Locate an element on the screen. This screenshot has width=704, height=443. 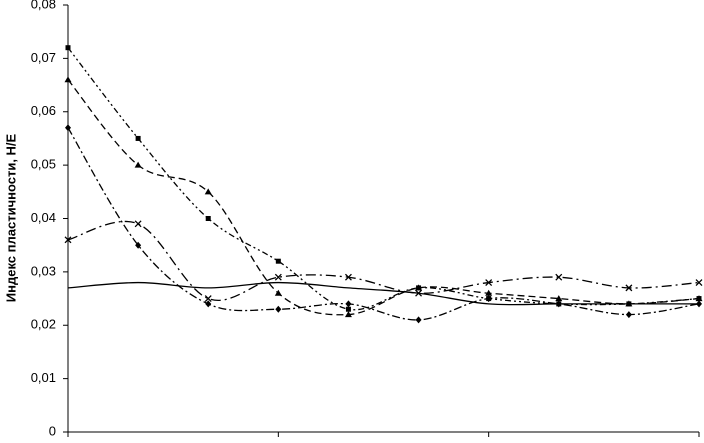
y-tick-label: 0,06 is located at coordinates (43, 110).